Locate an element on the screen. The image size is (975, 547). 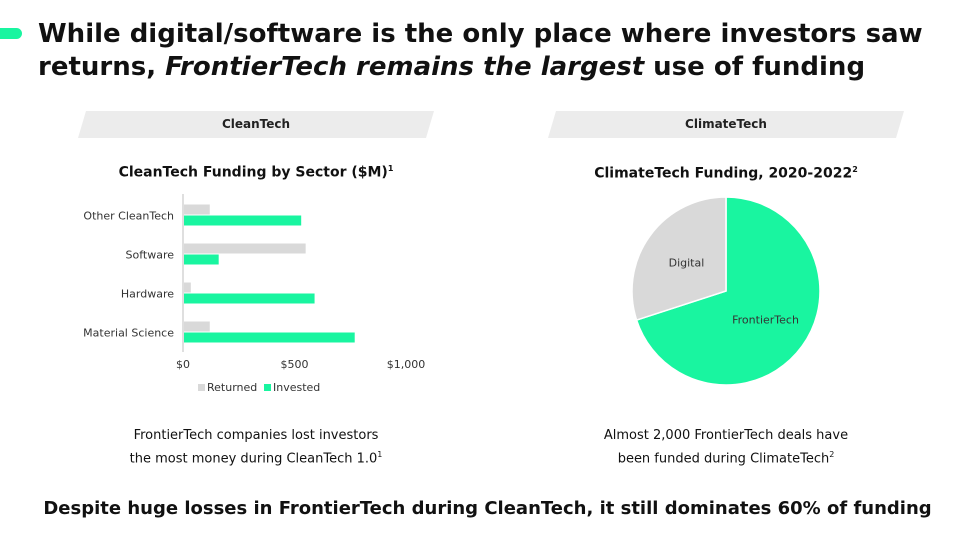
category-label: Other CleanTech is located at coordinates (128, 216).